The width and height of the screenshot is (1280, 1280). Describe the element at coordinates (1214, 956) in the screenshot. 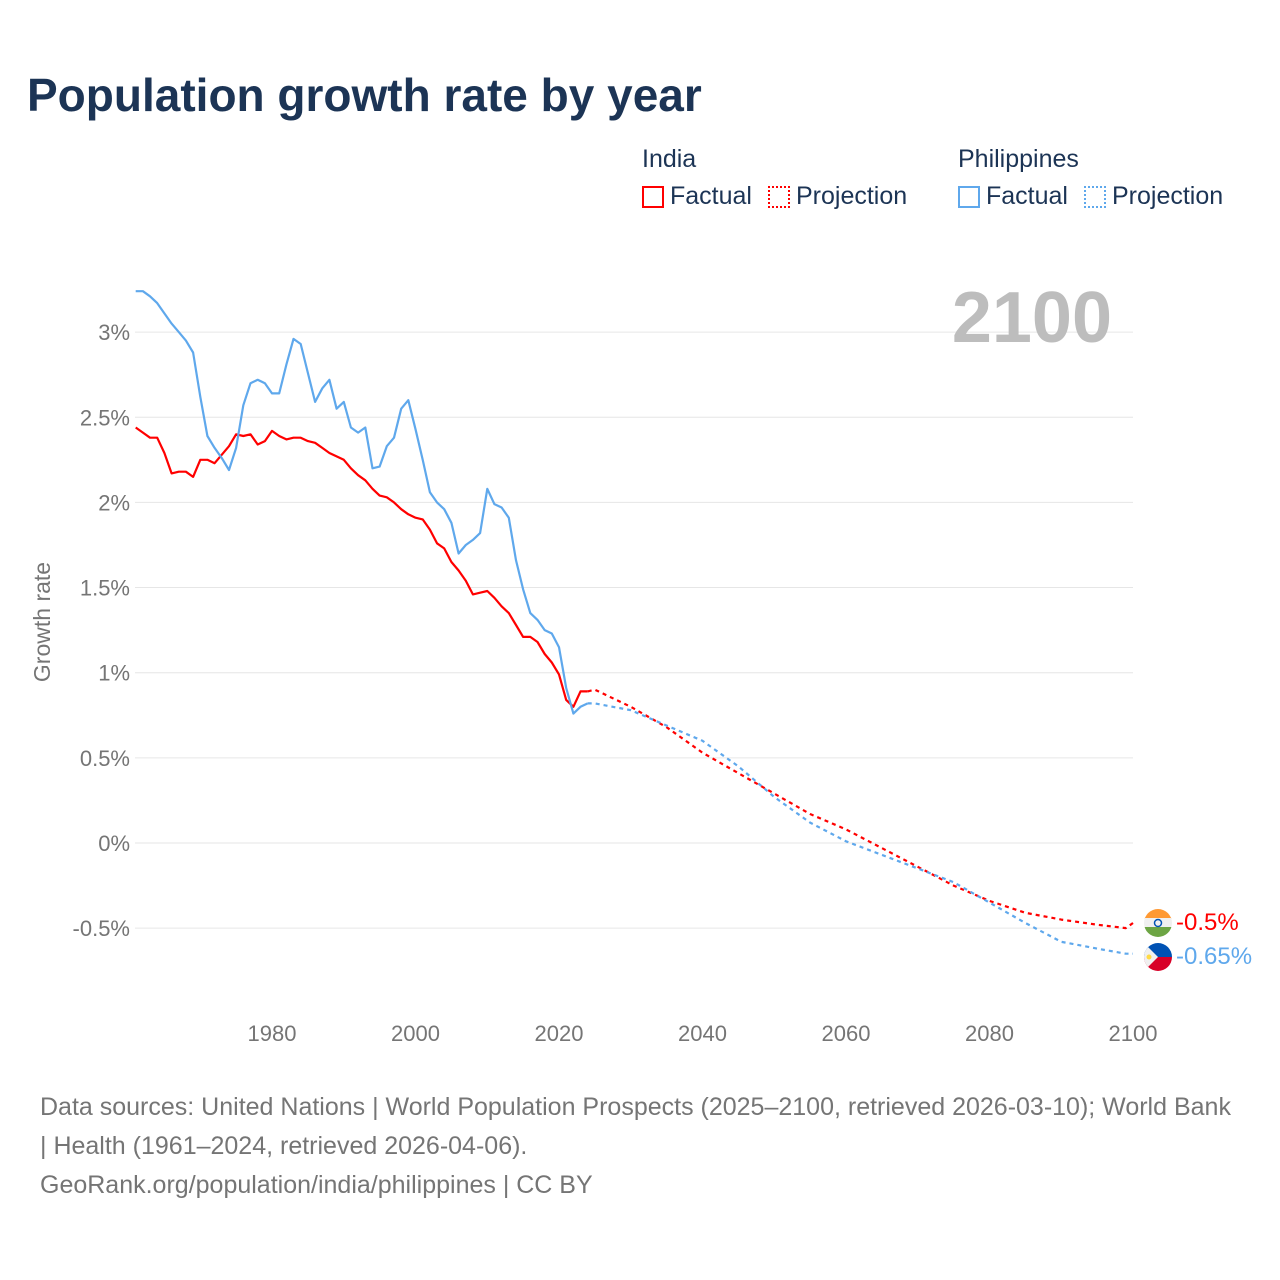

I see `philippines-end-label: -0.65%` at that location.